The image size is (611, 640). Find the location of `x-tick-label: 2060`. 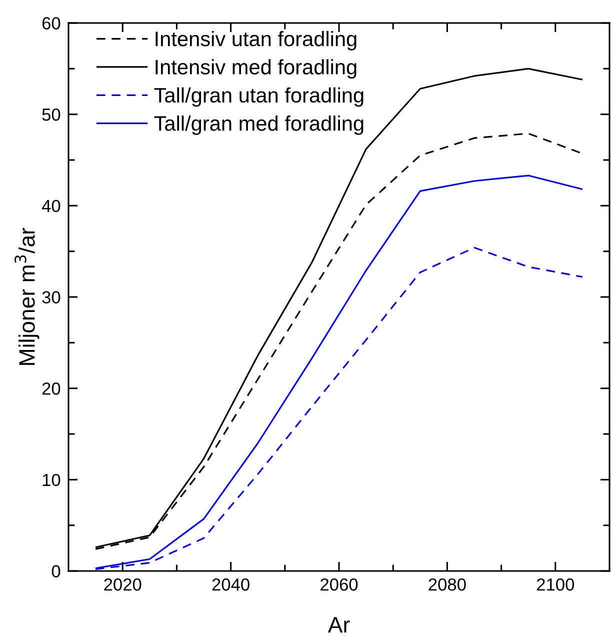

x-tick-label: 2060 is located at coordinates (339, 584).